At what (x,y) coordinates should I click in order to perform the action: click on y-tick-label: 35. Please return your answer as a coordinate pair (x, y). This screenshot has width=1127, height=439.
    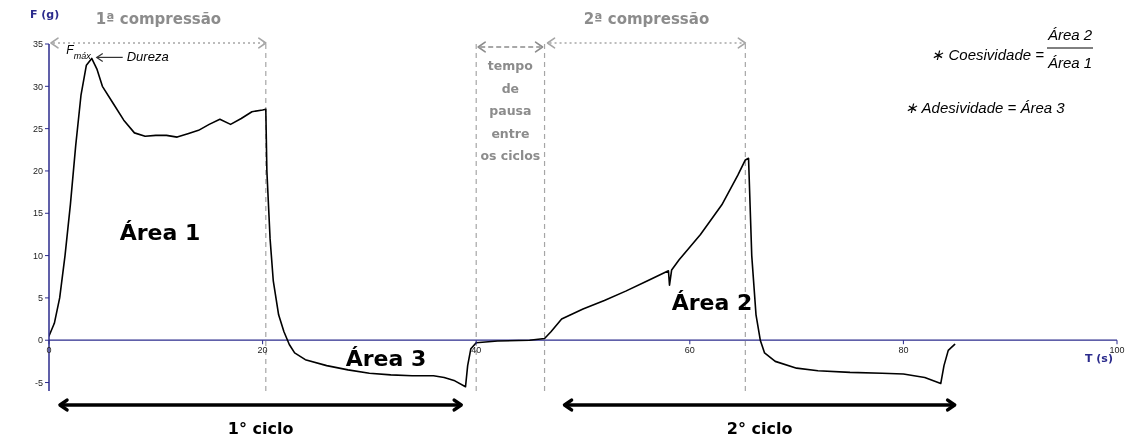
    Looking at the image, I should click on (37, 44).